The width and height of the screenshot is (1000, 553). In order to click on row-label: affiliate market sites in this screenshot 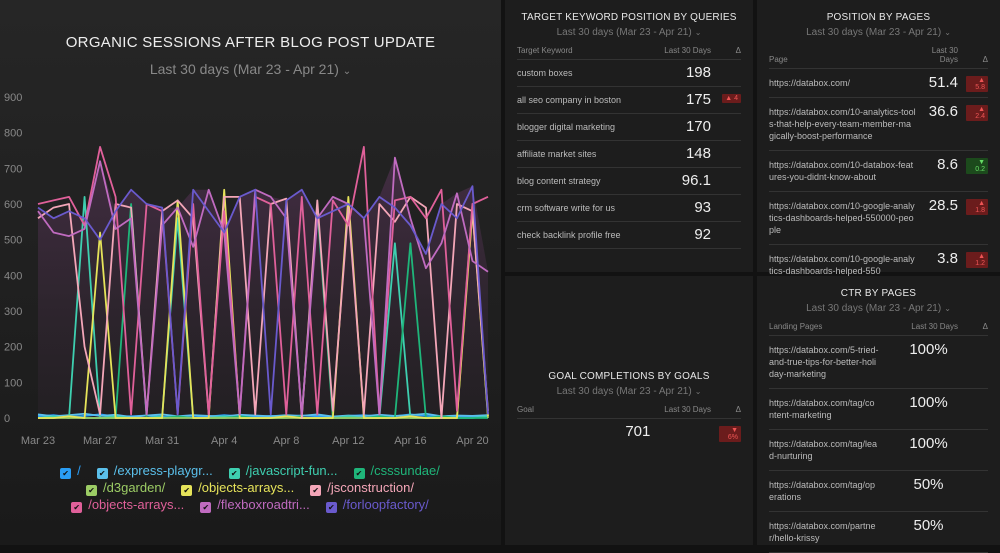, I will do `click(583, 154)`.